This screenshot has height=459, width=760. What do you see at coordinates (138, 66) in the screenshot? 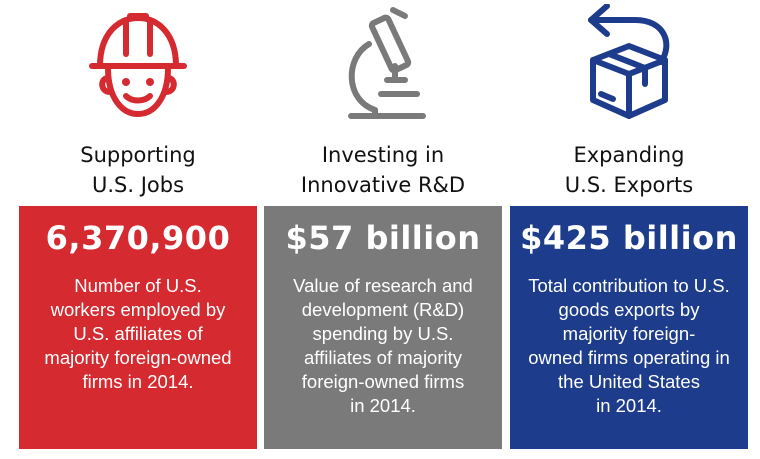
I see `hardhat-worker-icon` at bounding box center [138, 66].